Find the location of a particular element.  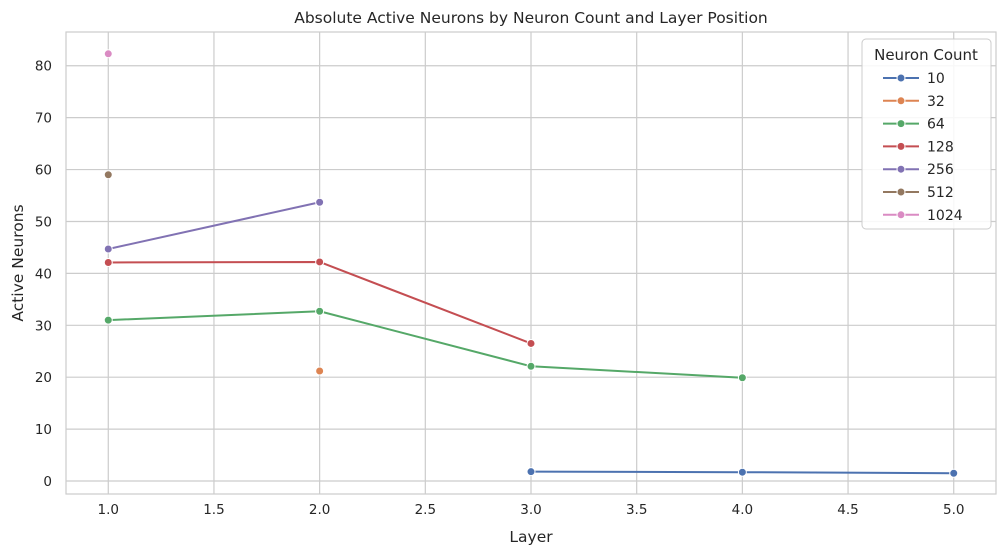

y-tick-label: 40 is located at coordinates (43, 274).